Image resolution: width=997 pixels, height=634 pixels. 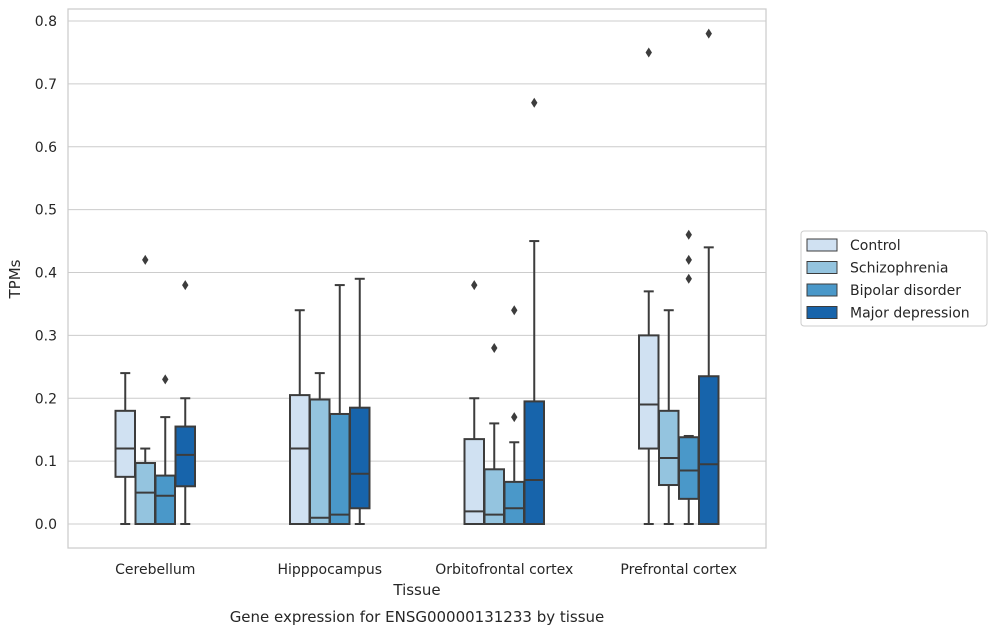 I want to click on legend-label: Control, so click(x=875, y=246).